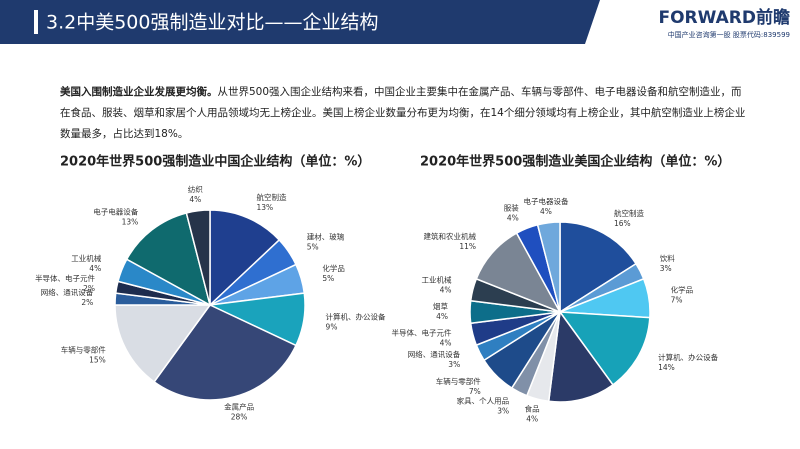  I want to click on value-label: 16%, so click(622, 223).